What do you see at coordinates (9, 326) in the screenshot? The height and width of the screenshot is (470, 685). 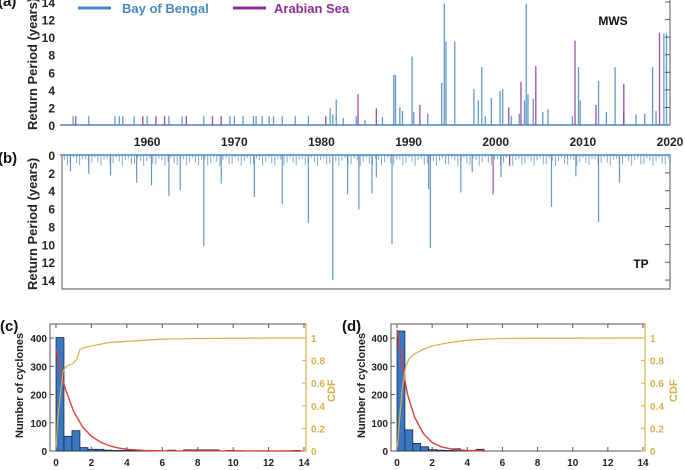 I see `panel-label: (c)` at bounding box center [9, 326].